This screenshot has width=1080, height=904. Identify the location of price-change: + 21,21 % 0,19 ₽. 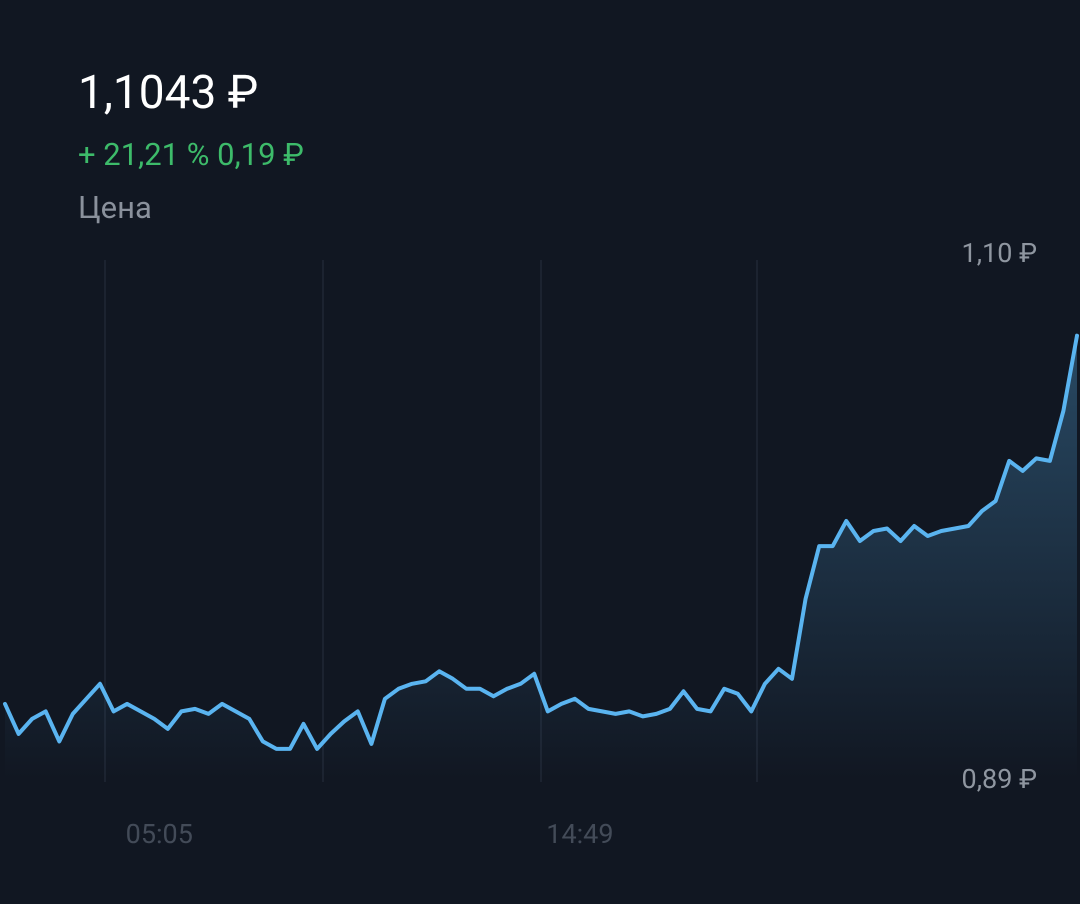
(191, 154).